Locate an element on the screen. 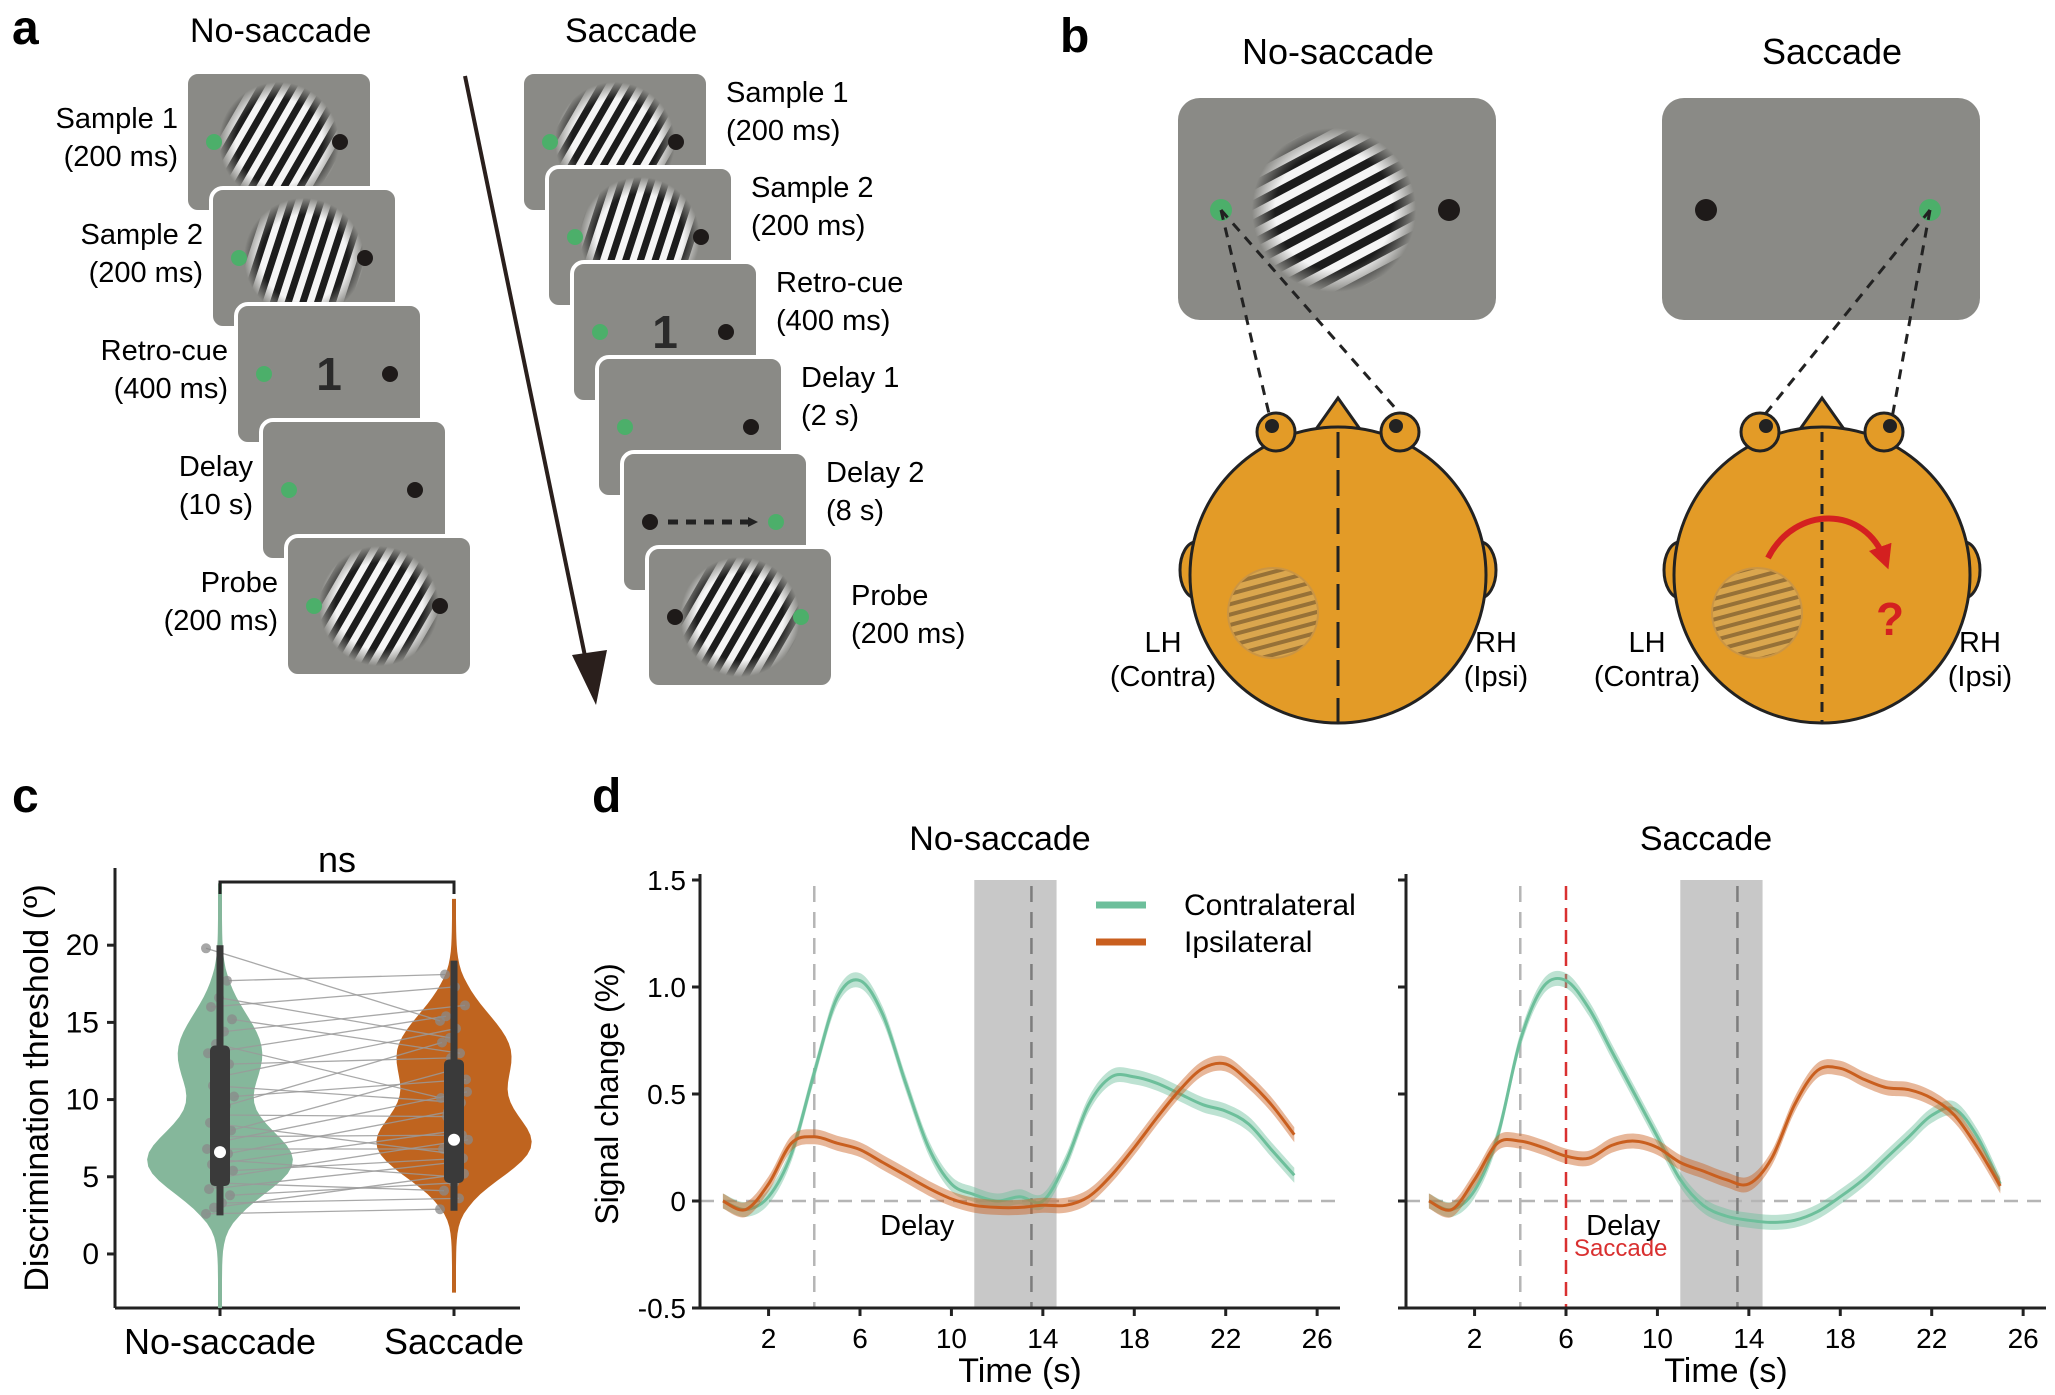 The width and height of the screenshot is (2055, 1395). head-saccade is located at coordinates (1822, 560).